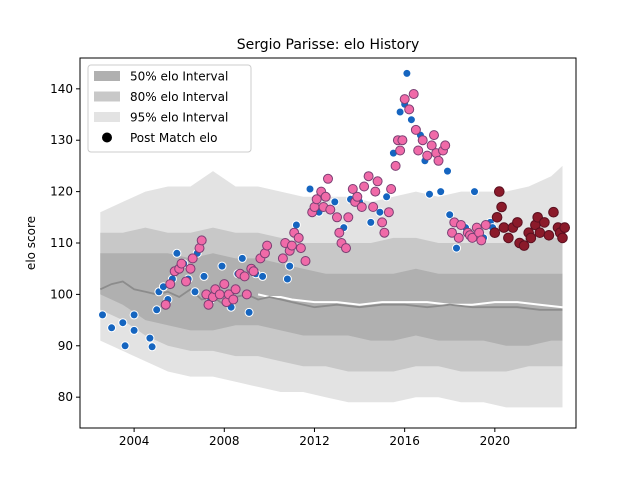  Describe the element at coordinates (134, 441) in the screenshot. I see `x-tick-label: 2004` at that location.